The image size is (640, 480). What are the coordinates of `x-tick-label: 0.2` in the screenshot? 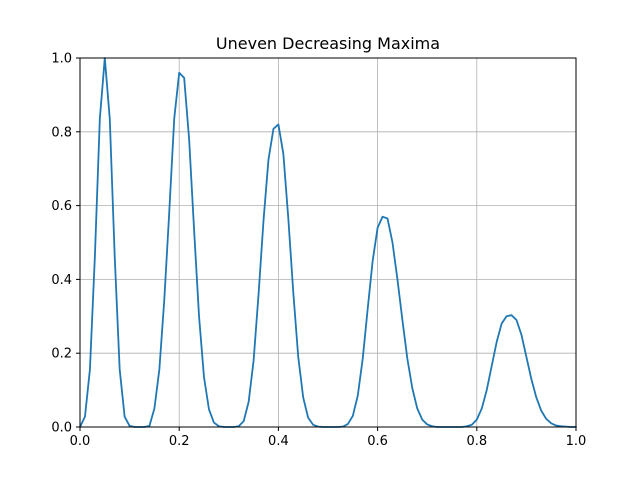 It's located at (179, 441).